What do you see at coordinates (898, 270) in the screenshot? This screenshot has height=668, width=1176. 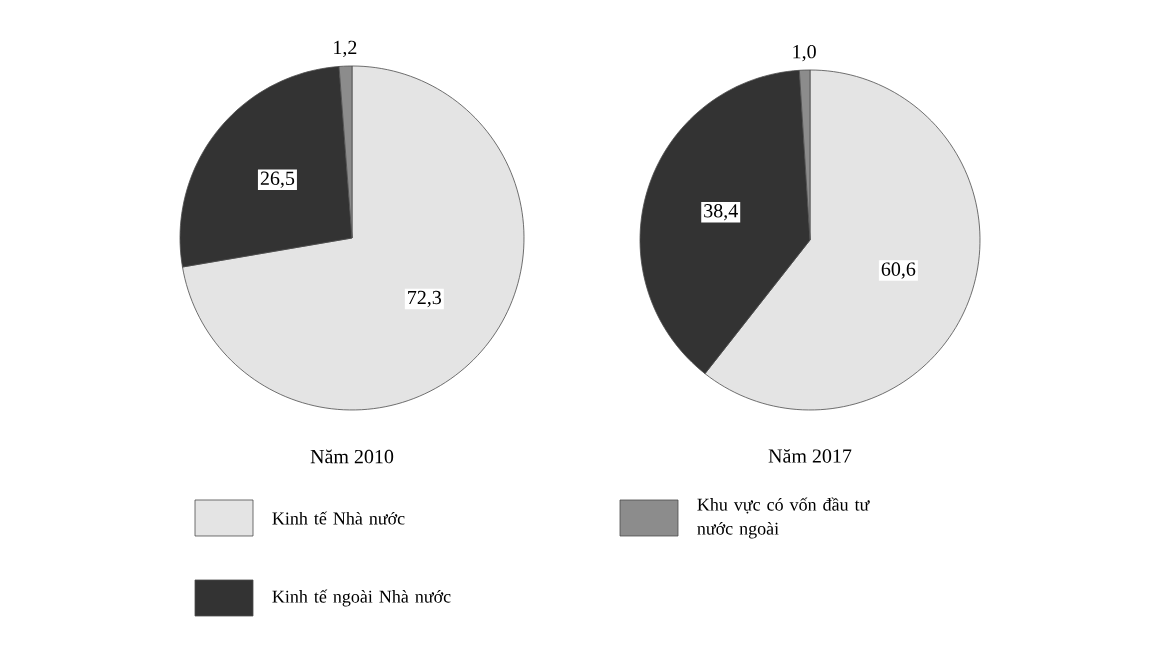 I see `data-label: 60,6` at bounding box center [898, 270].